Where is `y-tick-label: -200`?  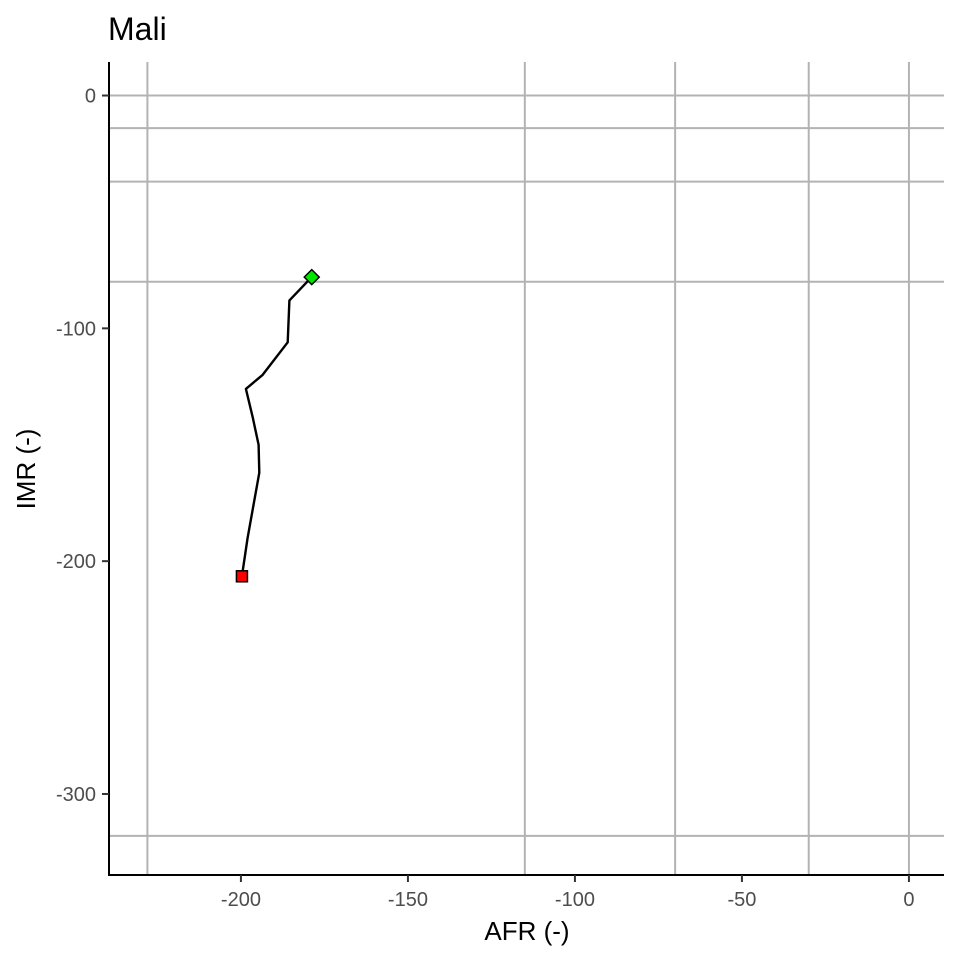 y-tick-label: -200 is located at coordinates (76, 562).